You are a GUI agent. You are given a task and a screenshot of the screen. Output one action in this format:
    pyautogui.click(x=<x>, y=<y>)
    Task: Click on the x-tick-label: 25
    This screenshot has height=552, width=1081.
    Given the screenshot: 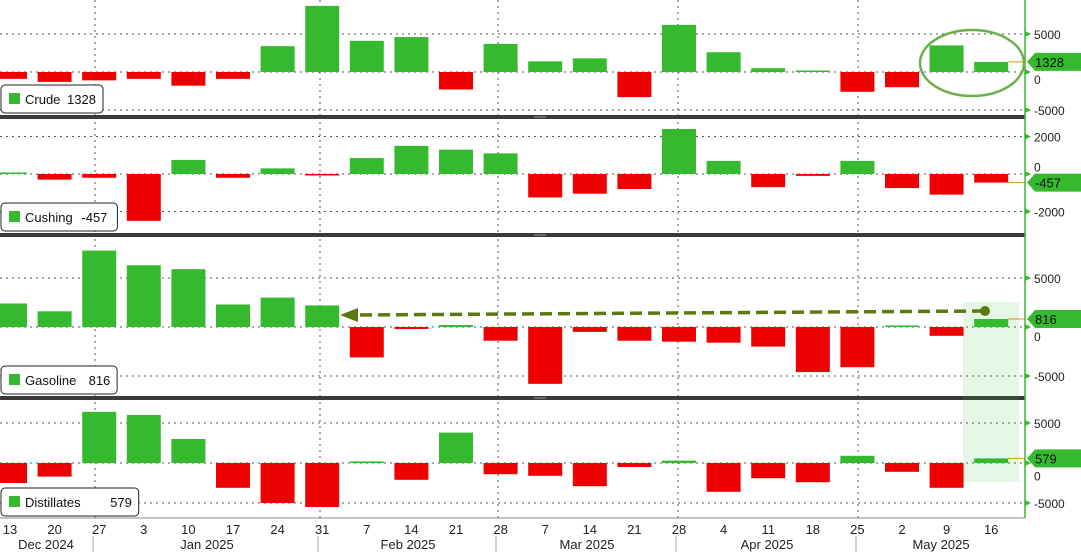 What is the action you would take?
    pyautogui.click(x=857, y=529)
    